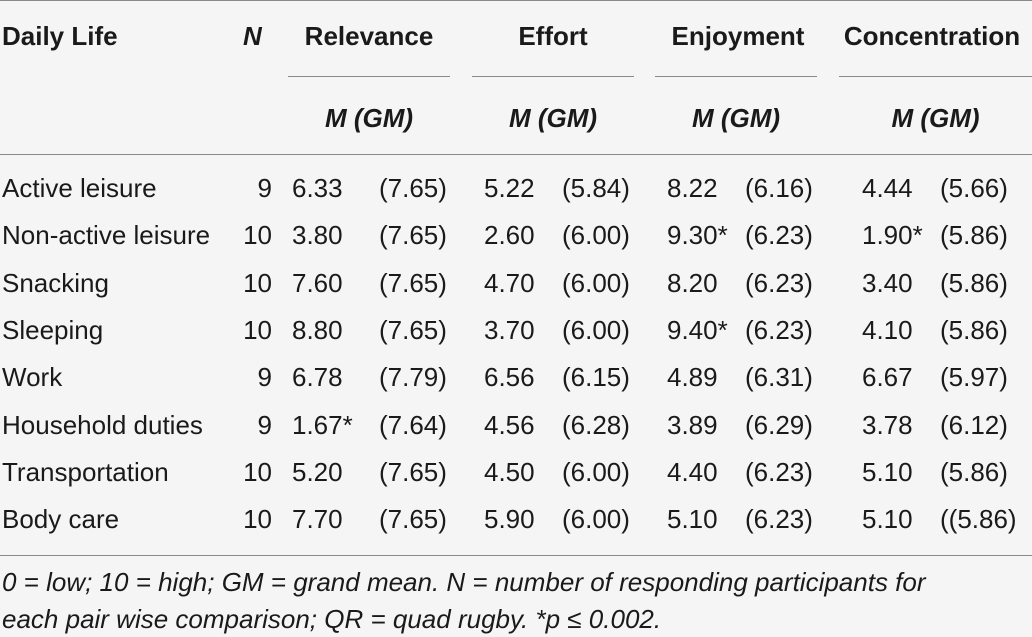  Describe the element at coordinates (60, 36) in the screenshot. I see `header-daily-life: Daily Life` at that location.